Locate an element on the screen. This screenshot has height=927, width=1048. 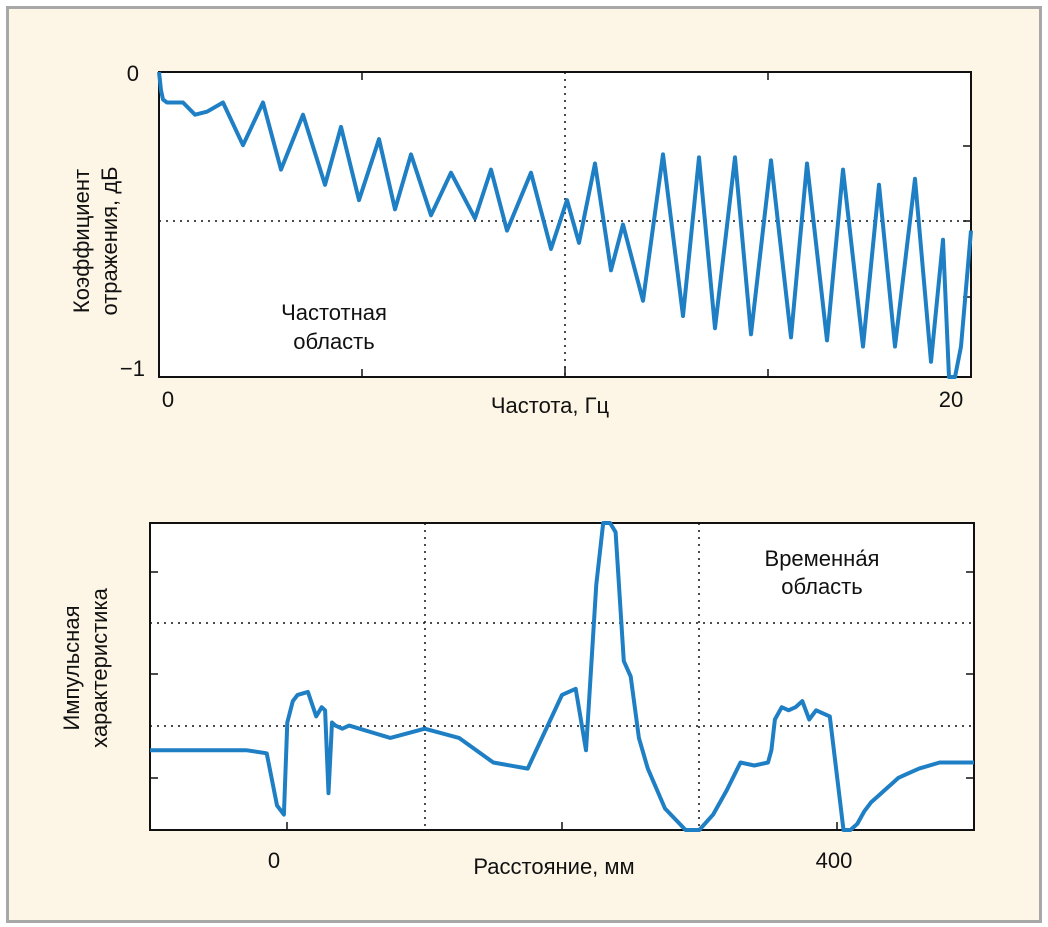
bottom-y-axis-label-line1: Импульсная is located at coordinates (71, 668).